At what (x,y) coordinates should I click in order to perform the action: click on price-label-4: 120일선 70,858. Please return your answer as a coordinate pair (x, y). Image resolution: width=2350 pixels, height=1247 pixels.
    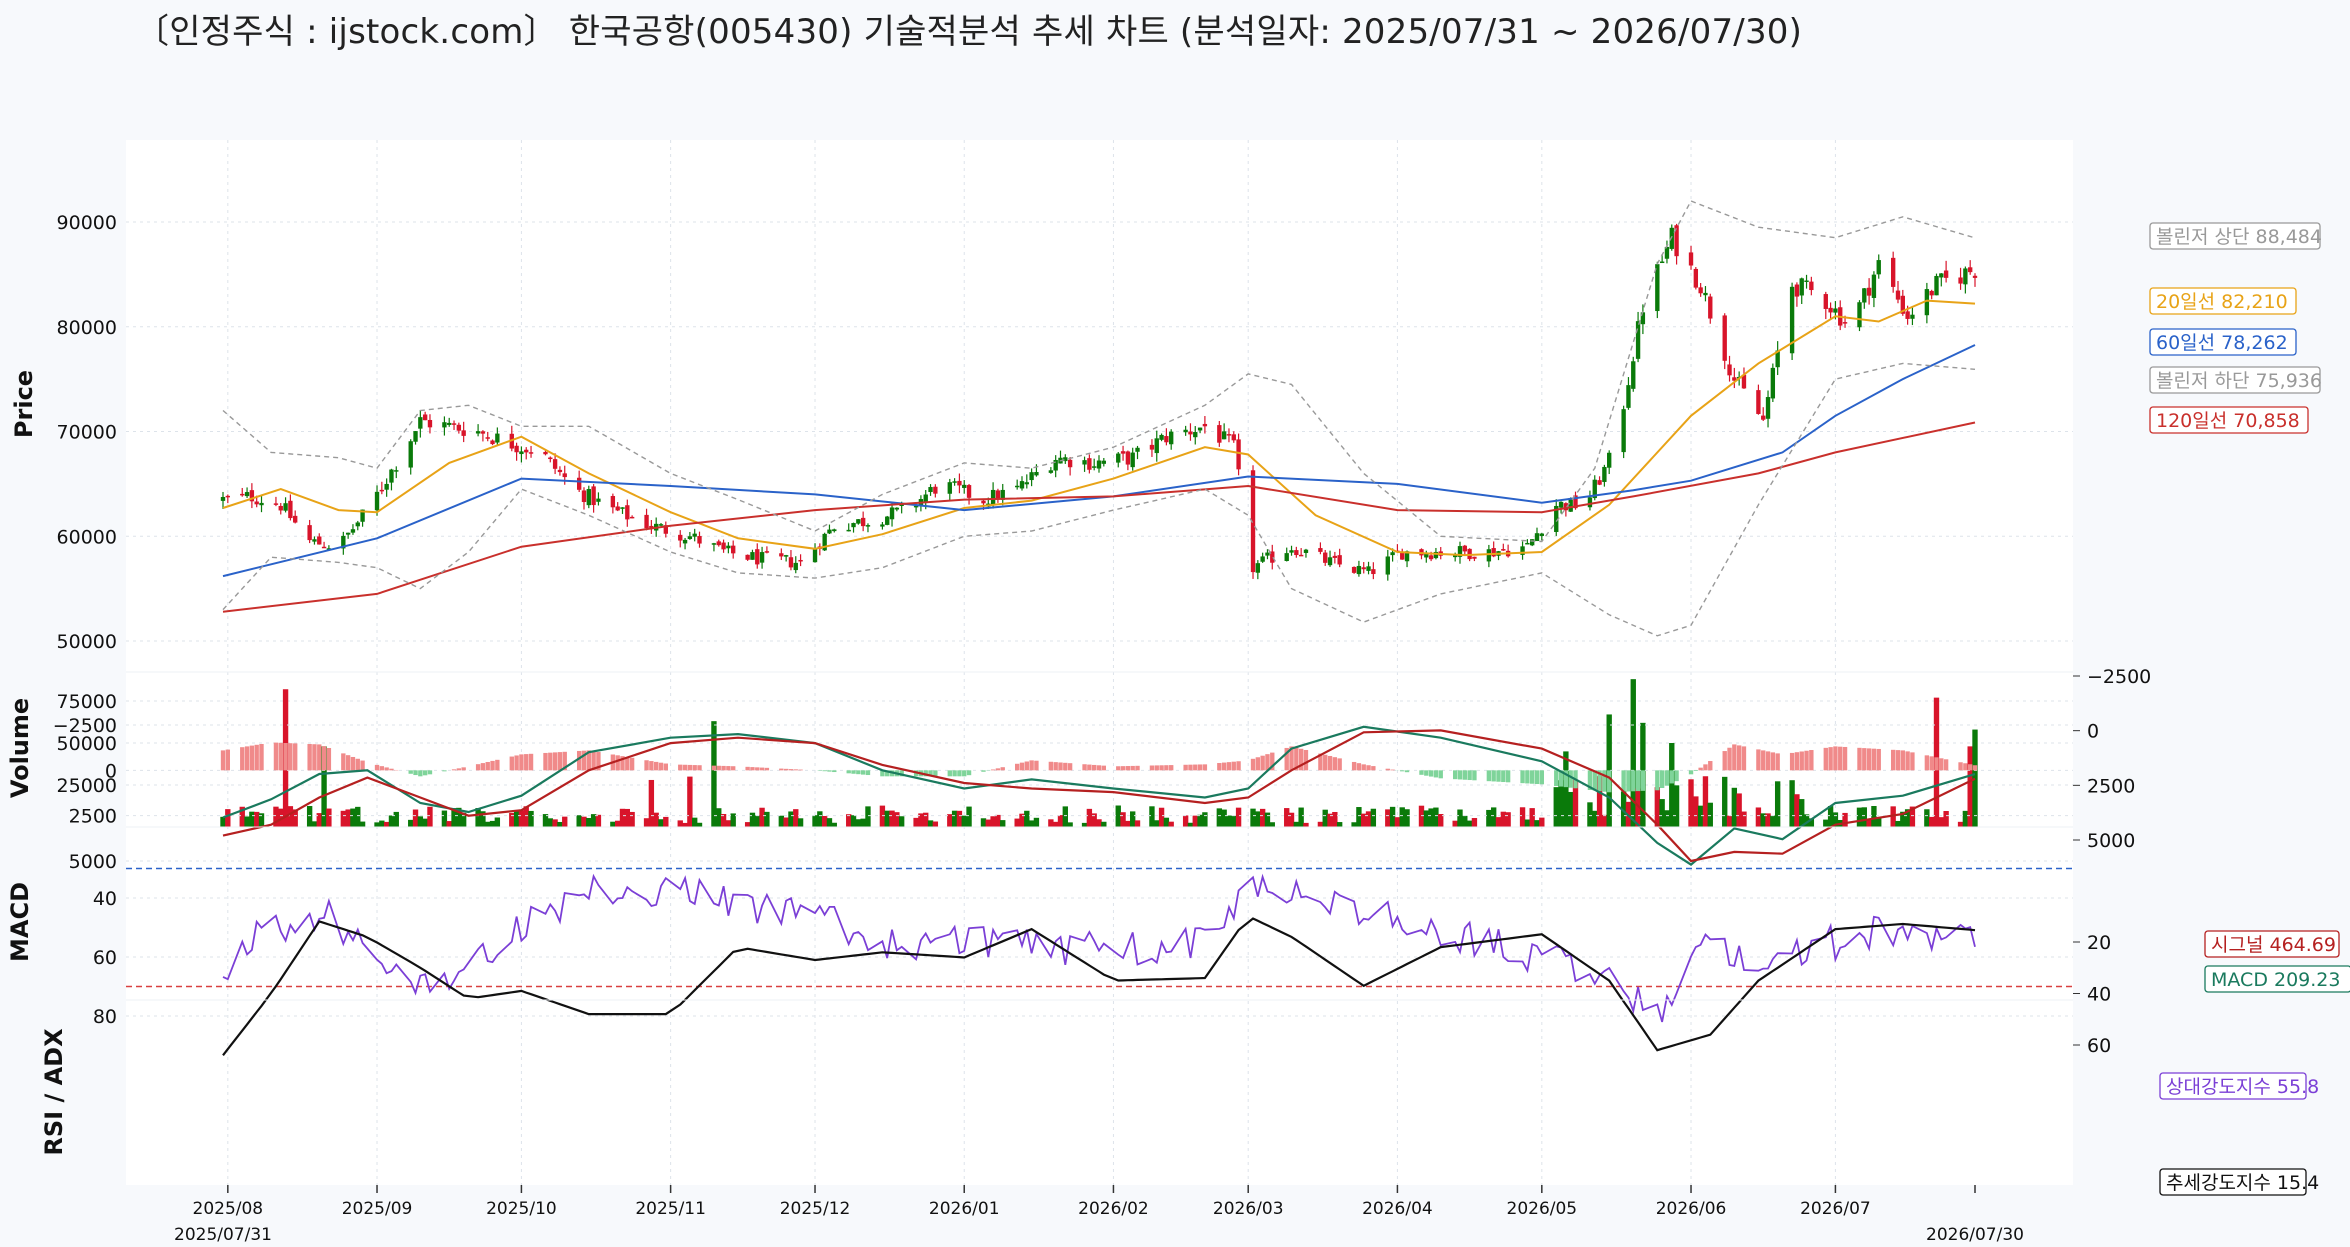
    Looking at the image, I should click on (2229, 420).